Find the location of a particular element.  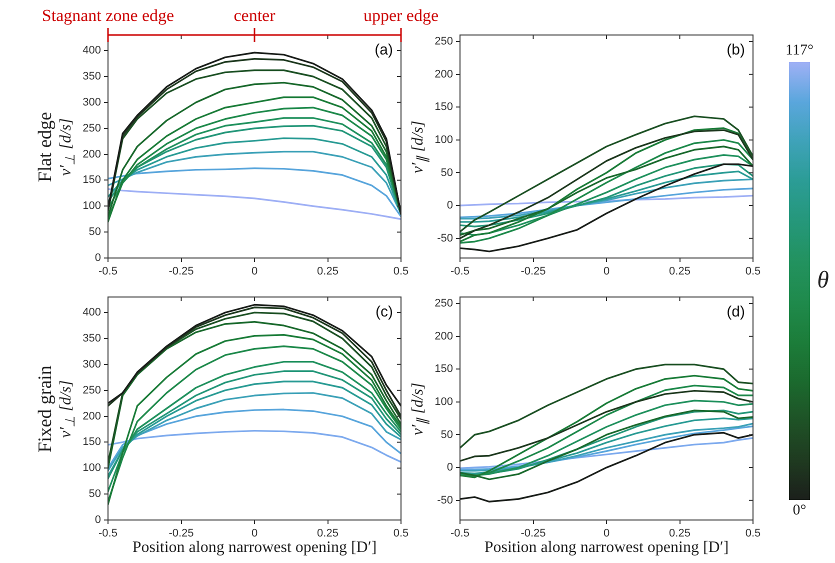

annotation: (b) is located at coordinates (735, 50).